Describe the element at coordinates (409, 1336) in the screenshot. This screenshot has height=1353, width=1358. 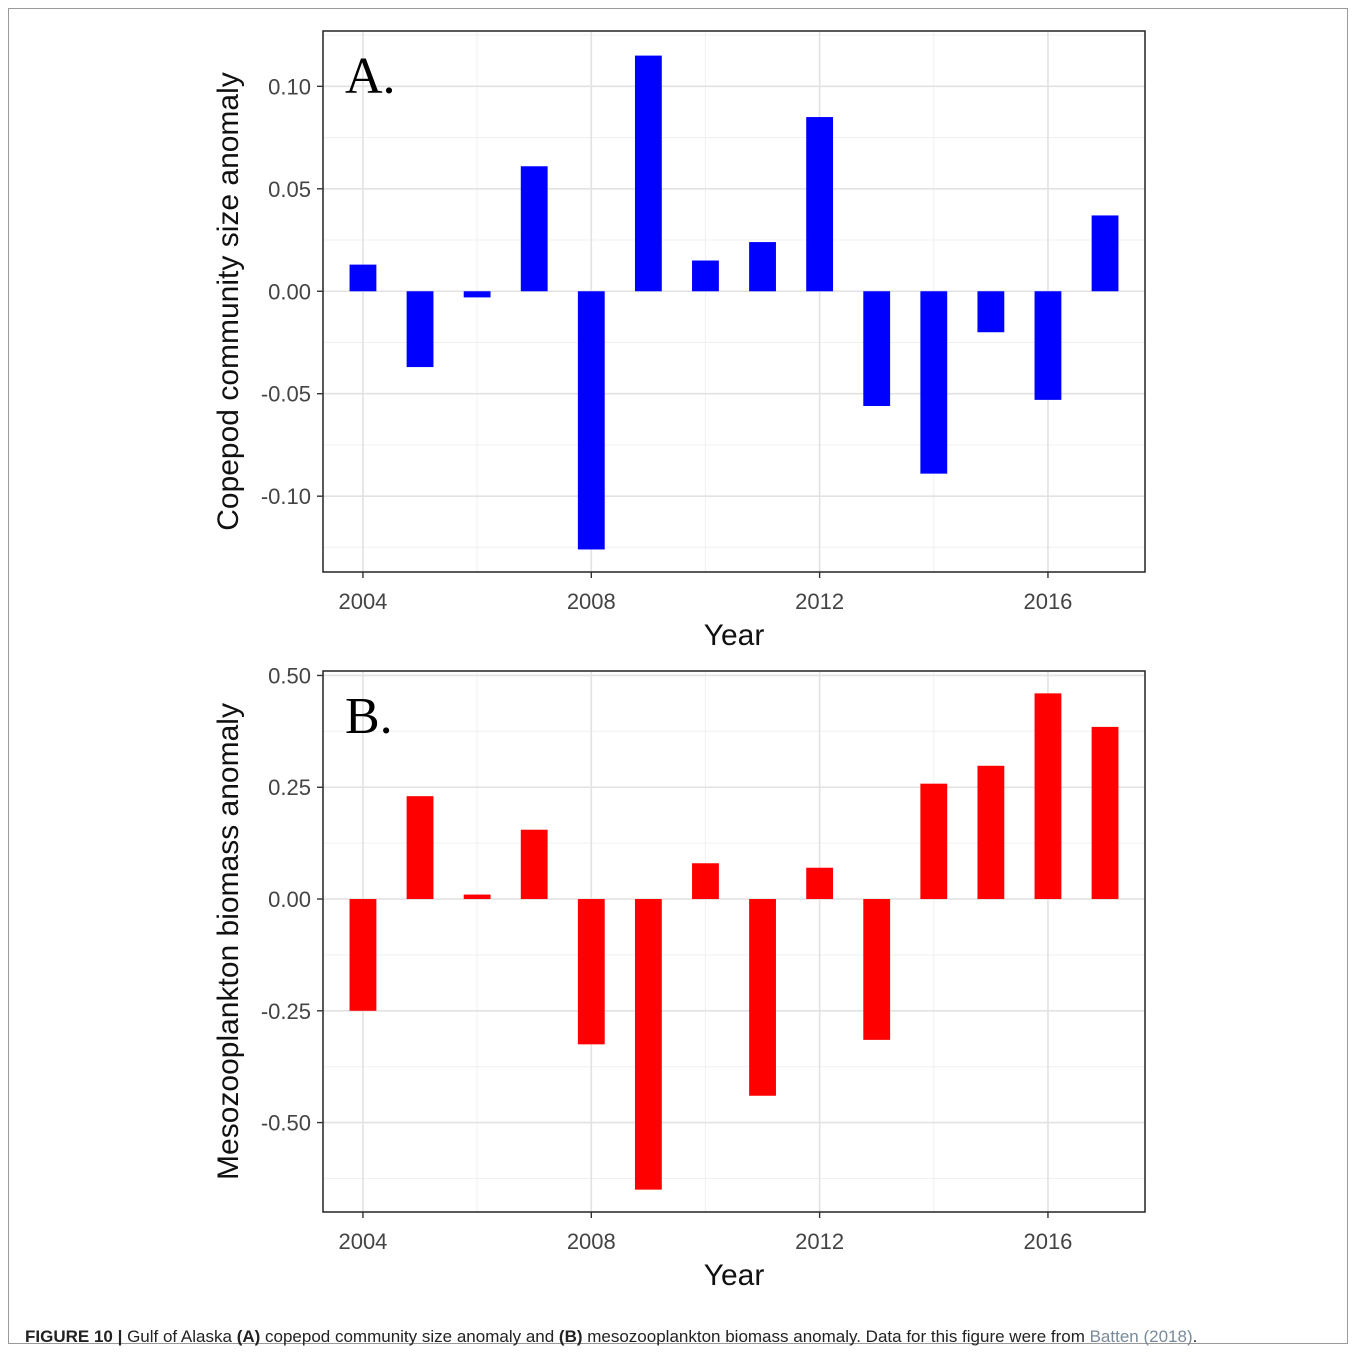
I see `caption-text-2: copepod community size anomaly and` at that location.